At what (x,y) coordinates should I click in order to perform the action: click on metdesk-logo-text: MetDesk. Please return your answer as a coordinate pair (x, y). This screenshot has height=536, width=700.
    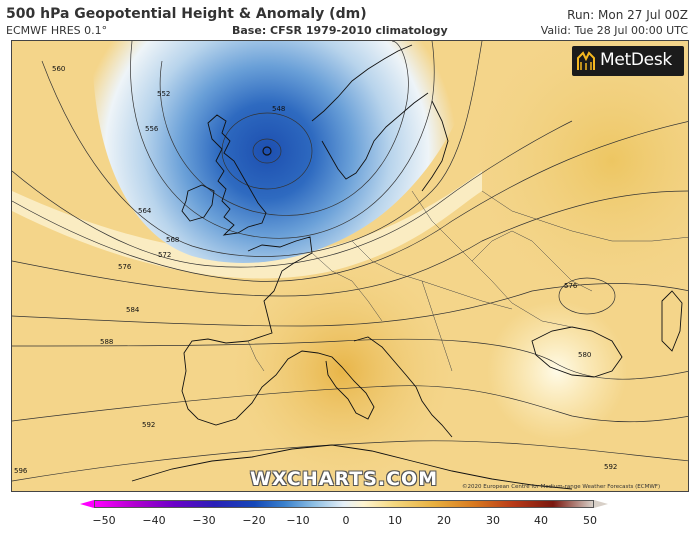
    Looking at the image, I should click on (636, 60).